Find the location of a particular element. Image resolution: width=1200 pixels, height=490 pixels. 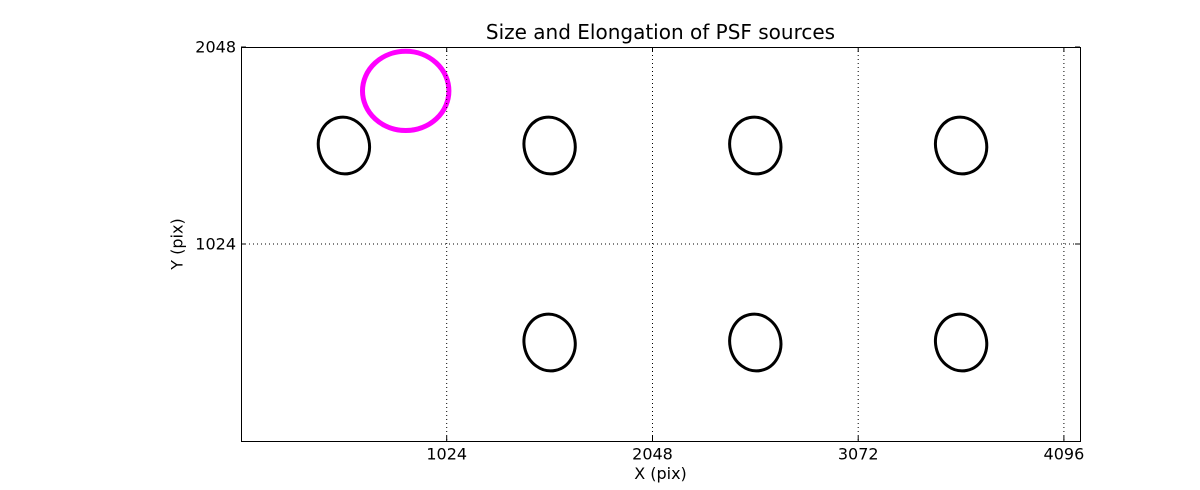

y-axis-label: Y (pix) is located at coordinates (177, 244).